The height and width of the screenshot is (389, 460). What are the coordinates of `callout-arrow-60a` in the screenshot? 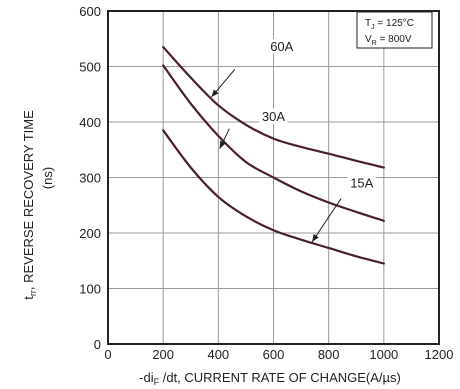 It's located at (215, 93).